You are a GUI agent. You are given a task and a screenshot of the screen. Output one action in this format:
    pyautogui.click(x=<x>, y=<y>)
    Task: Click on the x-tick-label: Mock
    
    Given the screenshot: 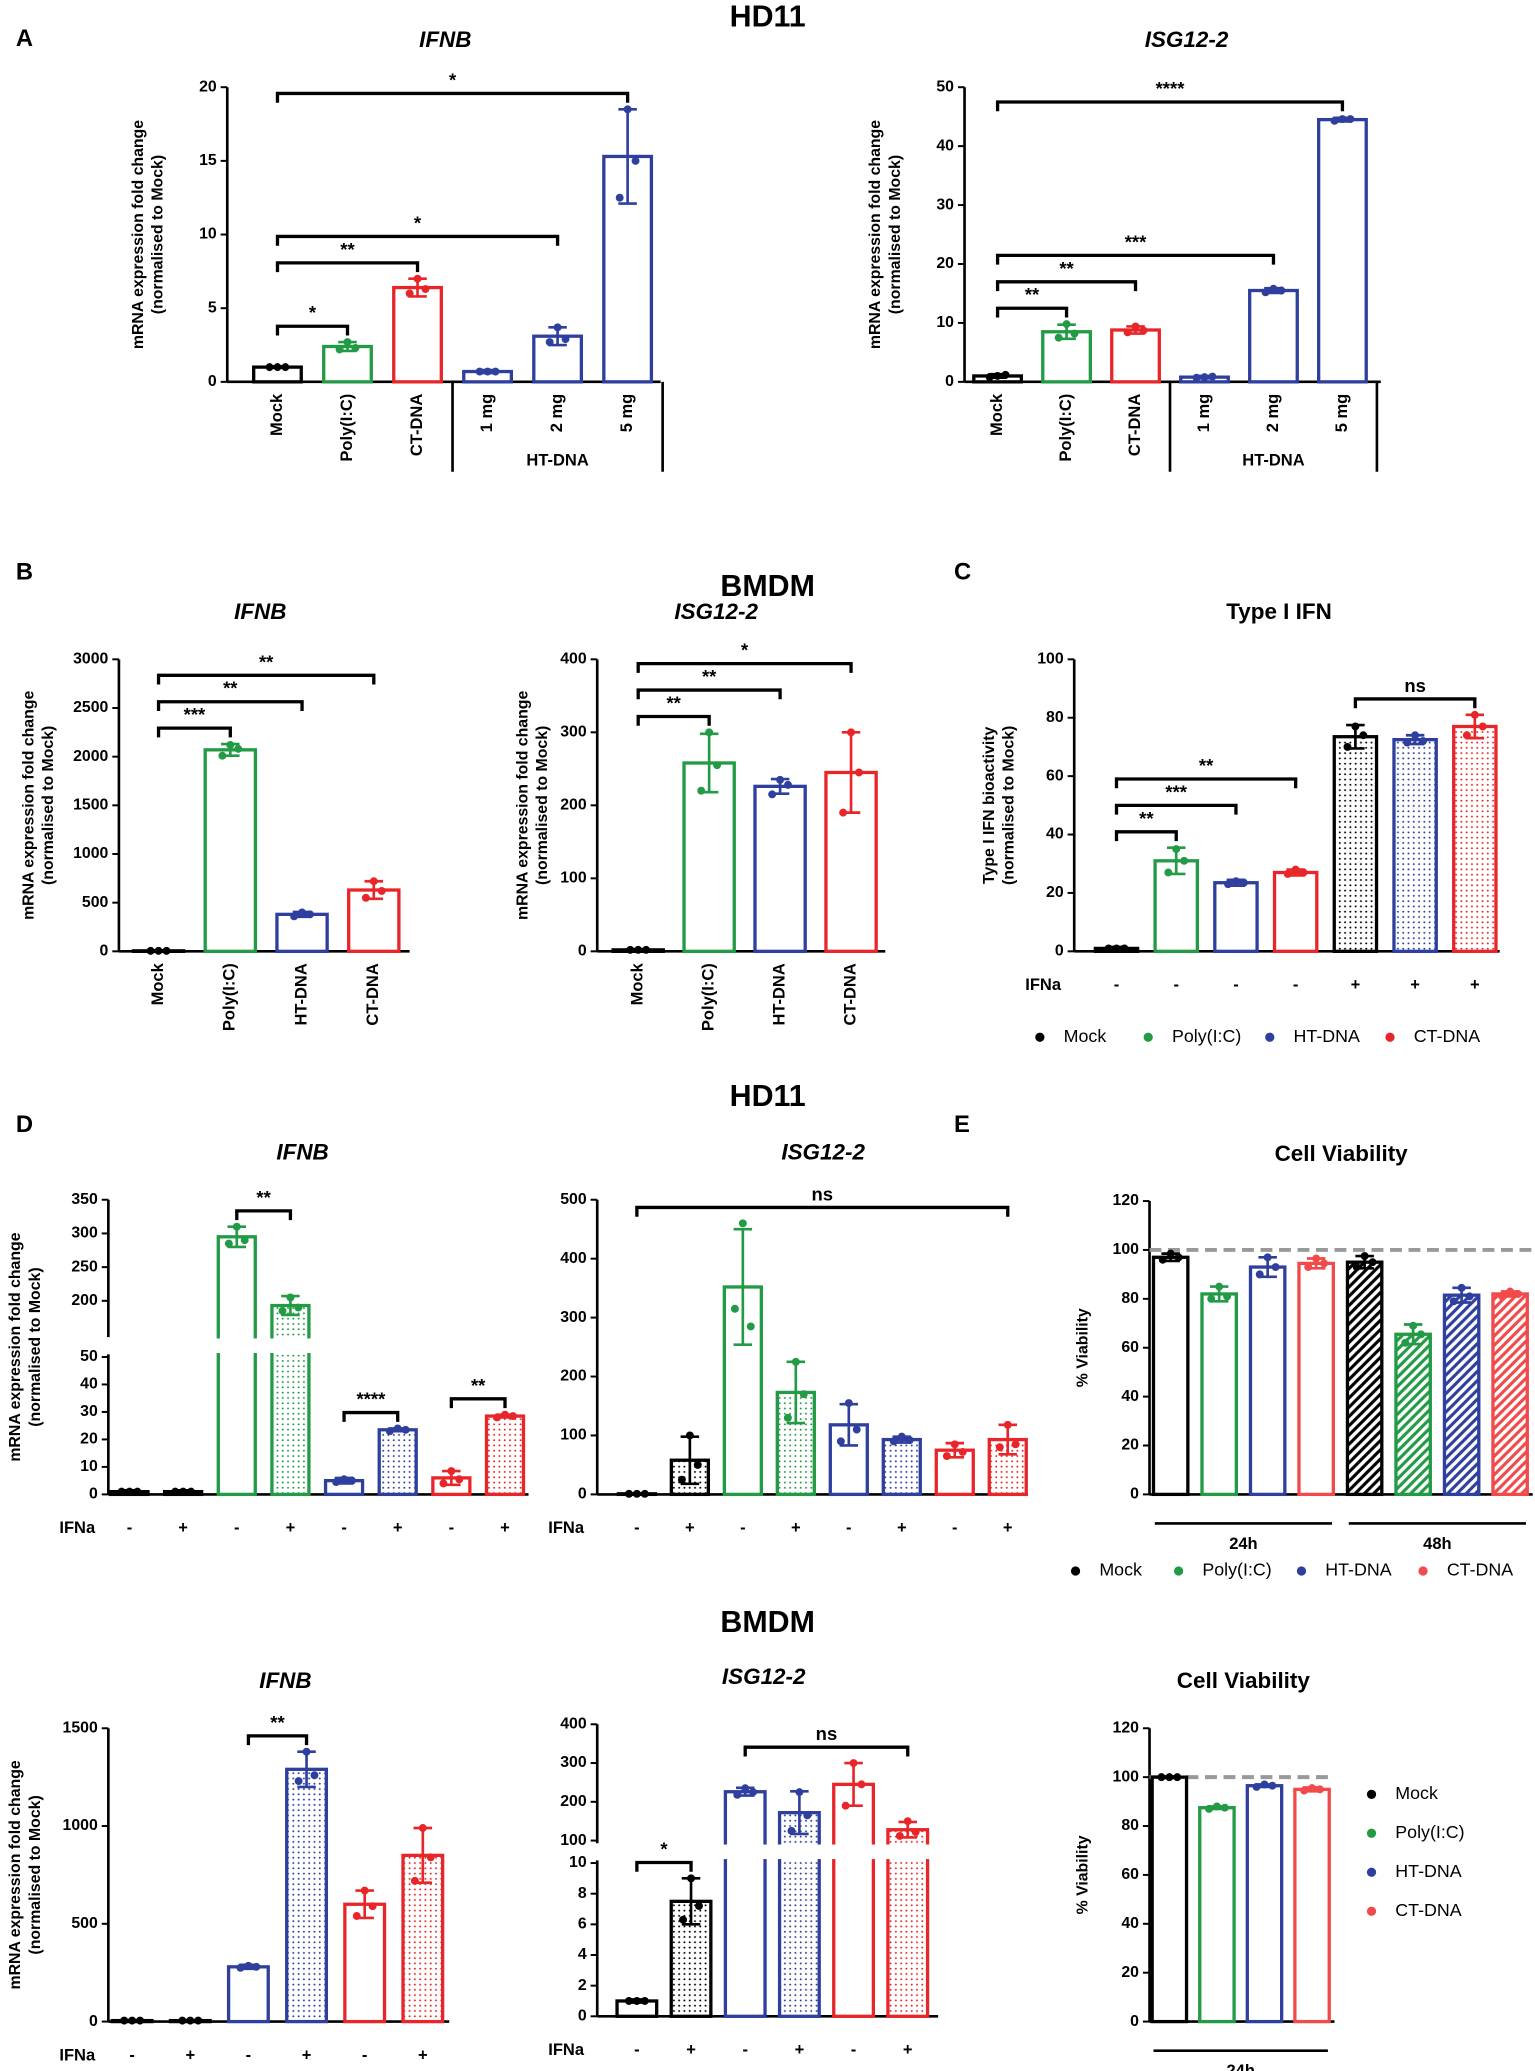 What is the action you would take?
    pyautogui.click(x=277, y=414)
    